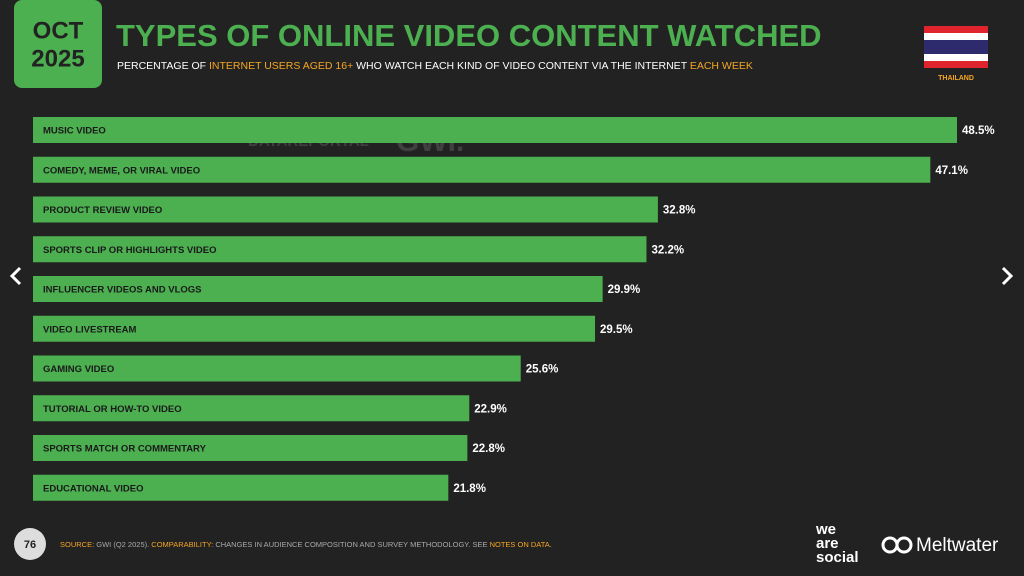 This screenshot has width=1024, height=576. Describe the element at coordinates (978, 131) in the screenshot. I see `value-label: 48.5%` at that location.